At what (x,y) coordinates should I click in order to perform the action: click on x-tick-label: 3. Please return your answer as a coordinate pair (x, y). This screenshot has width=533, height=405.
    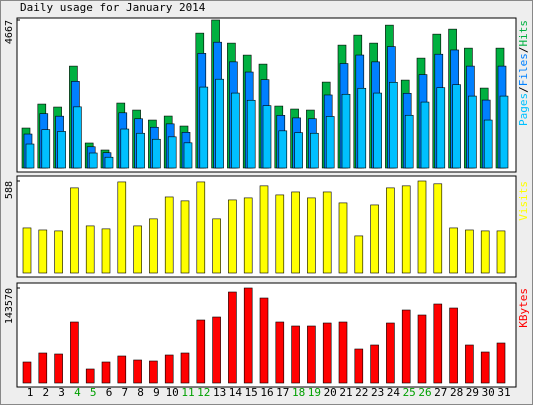
    Looking at the image, I should click on (61, 392).